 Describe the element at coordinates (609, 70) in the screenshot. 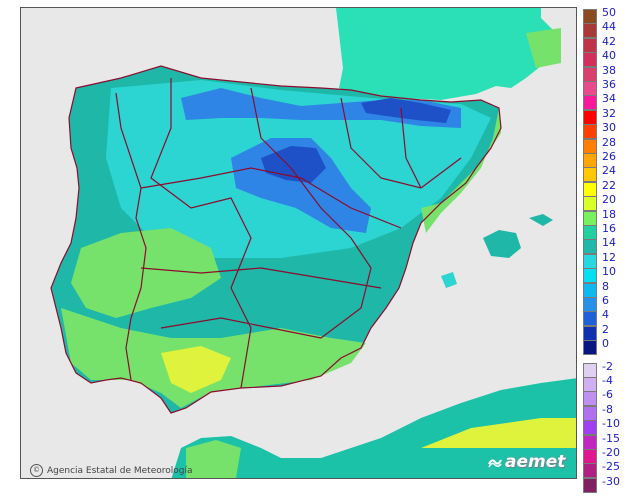

I see `legend-label: 38` at that location.